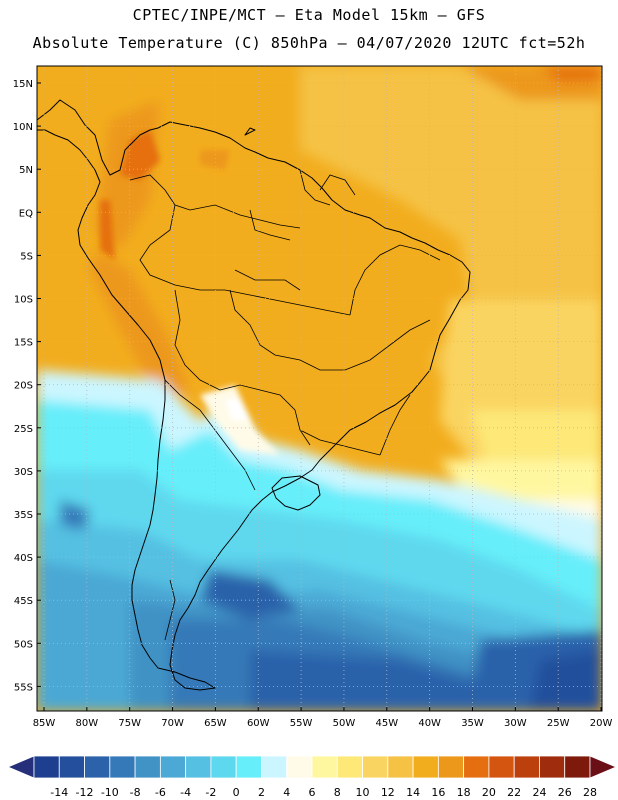  What do you see at coordinates (286, 792) in the screenshot?
I see `colorbar-label: 4` at bounding box center [286, 792].